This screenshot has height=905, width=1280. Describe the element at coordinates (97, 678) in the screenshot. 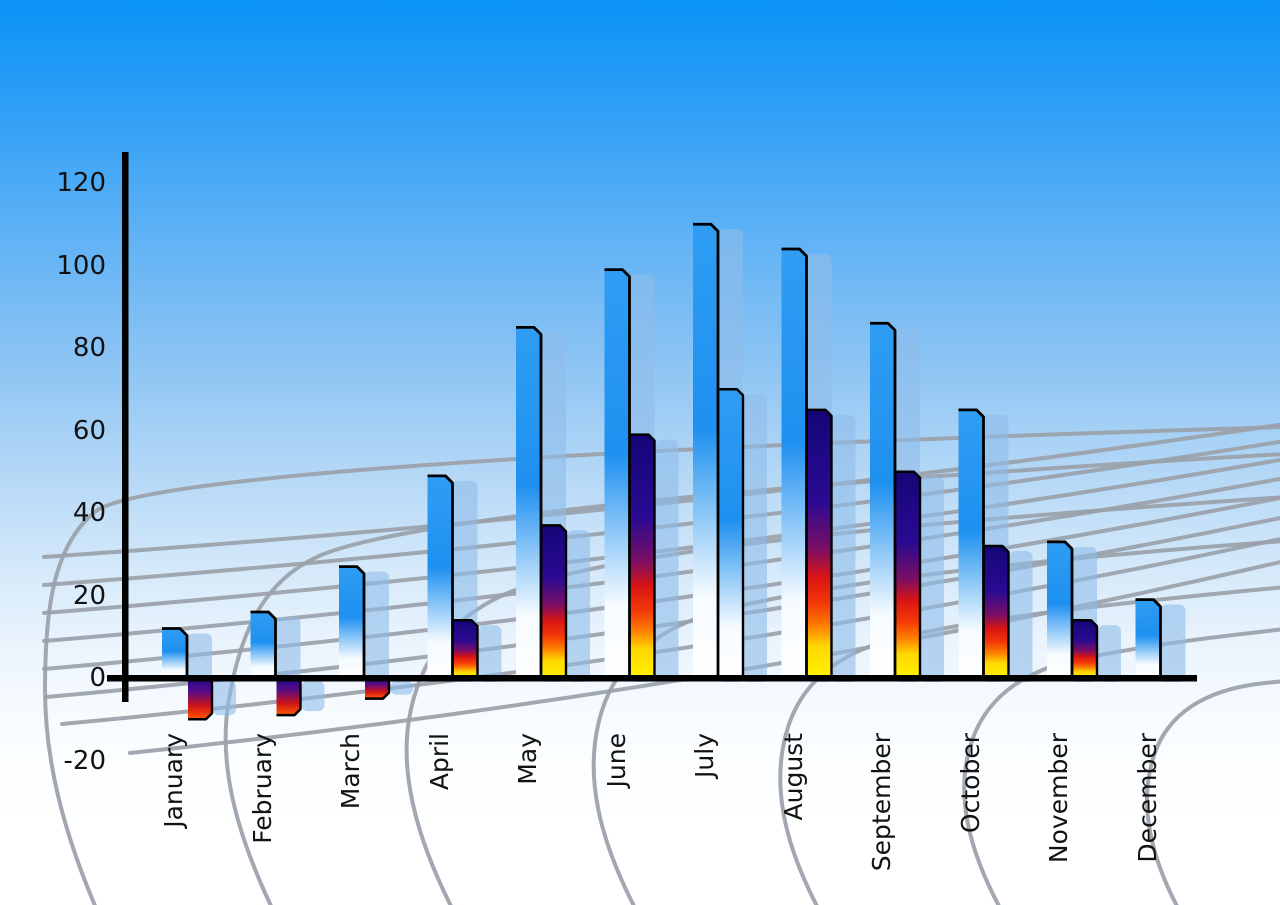

I see `y-tick-label: 0` at that location.